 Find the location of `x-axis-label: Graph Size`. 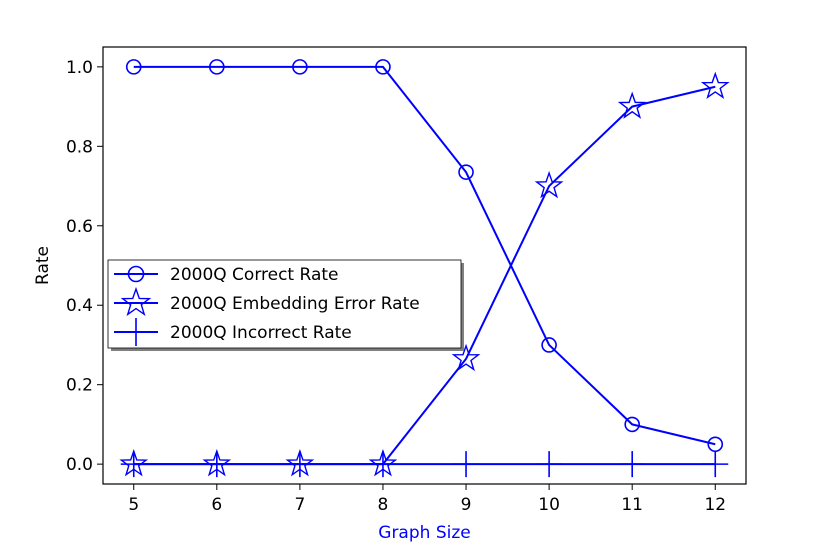

x-axis-label: Graph Size is located at coordinates (424, 533).